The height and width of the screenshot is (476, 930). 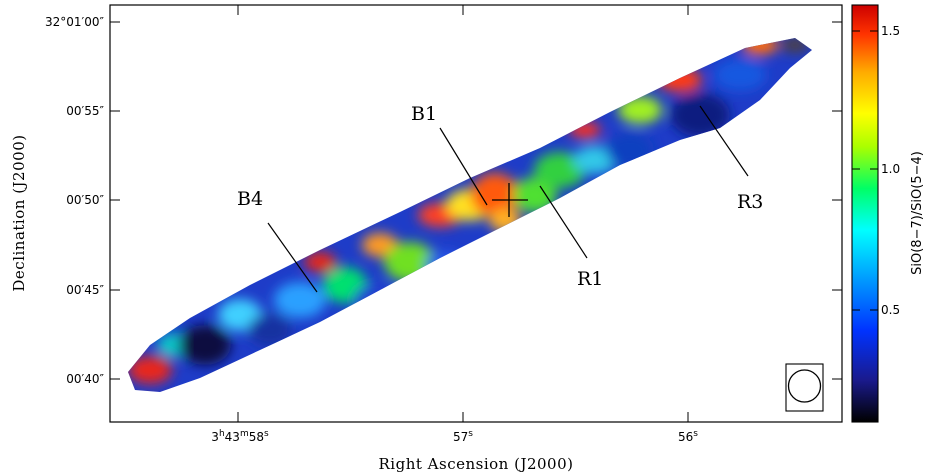 What do you see at coordinates (292, 257) in the screenshot?
I see `b4-pointer` at bounding box center [292, 257].